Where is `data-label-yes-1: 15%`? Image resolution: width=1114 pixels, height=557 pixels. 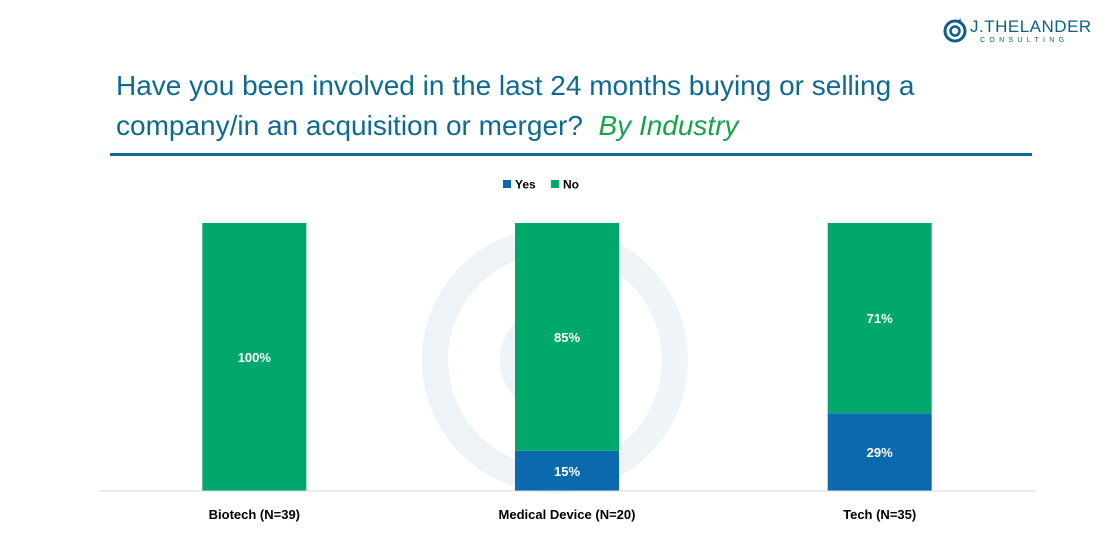
data-label-yes-1: 15% is located at coordinates (567, 471).